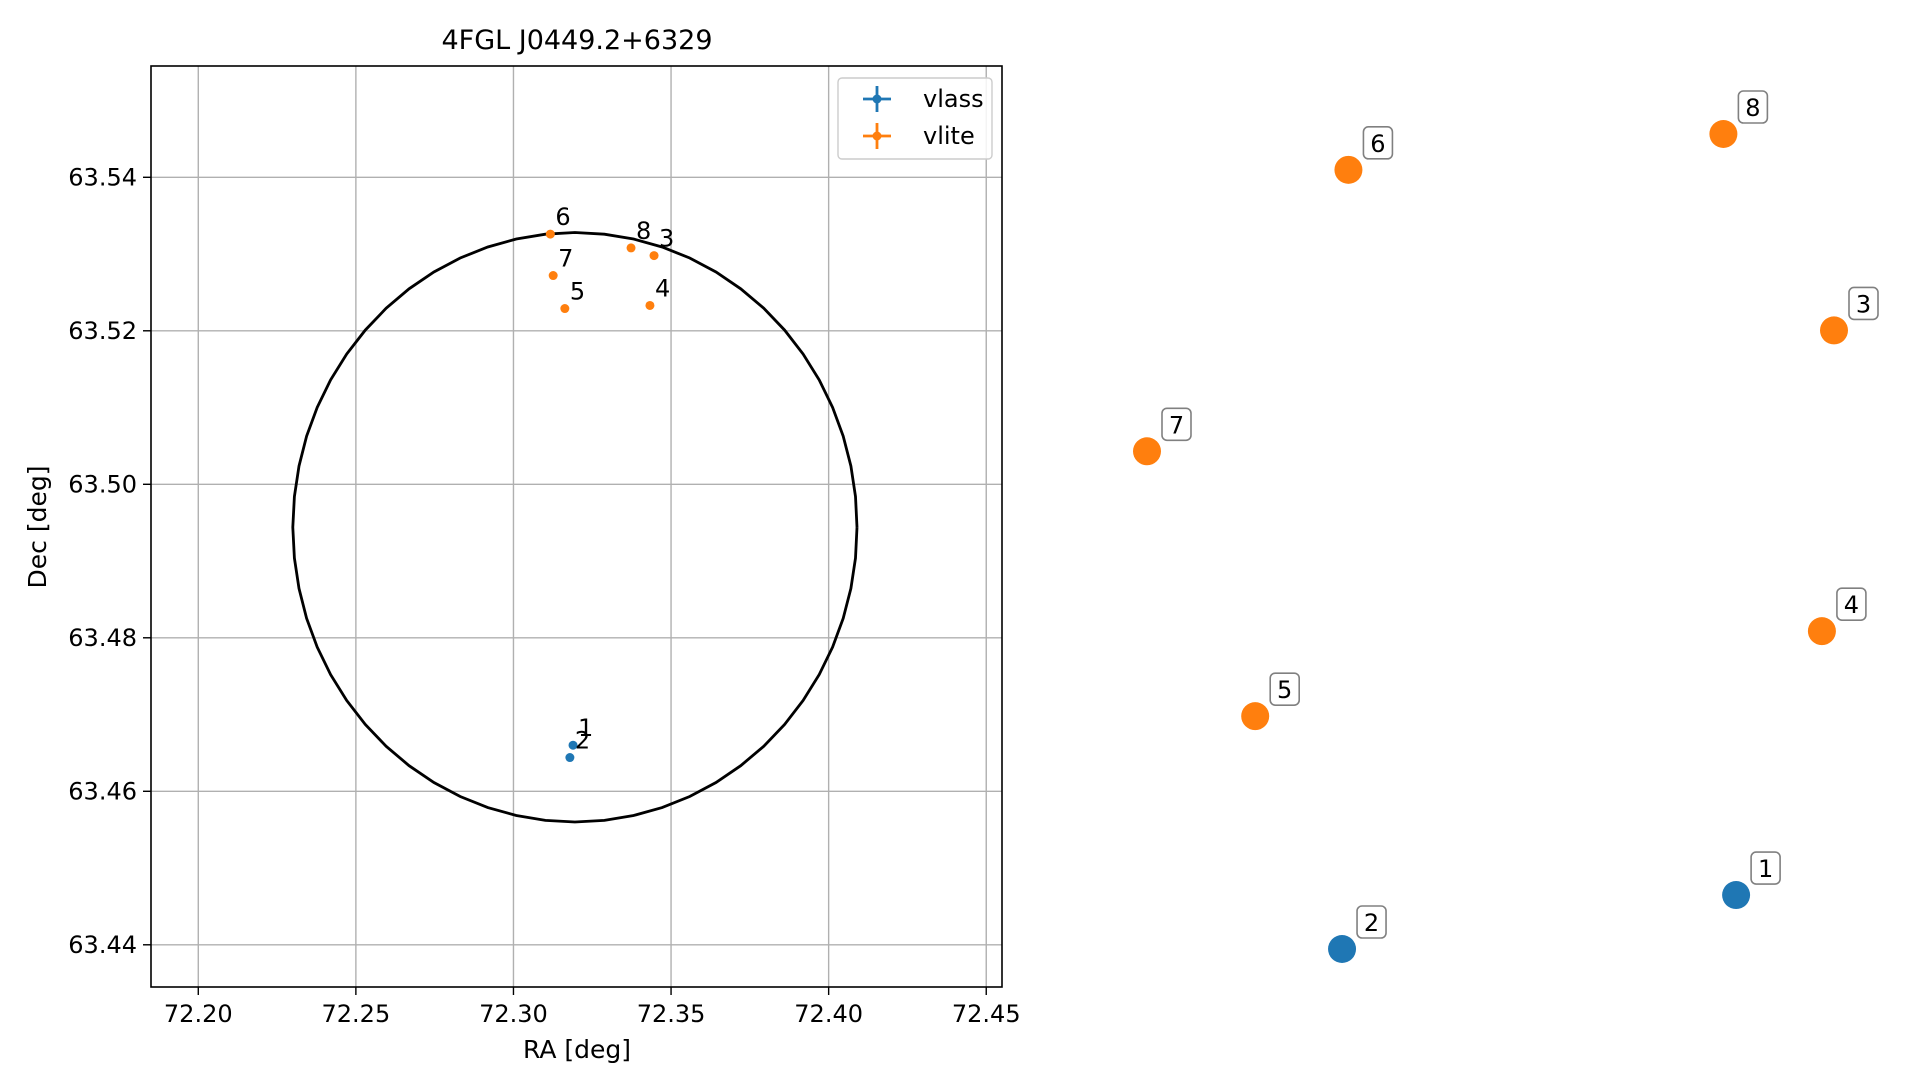 This screenshot has height=1080, width=1919. I want to click on point-label: 5, so click(577, 292).